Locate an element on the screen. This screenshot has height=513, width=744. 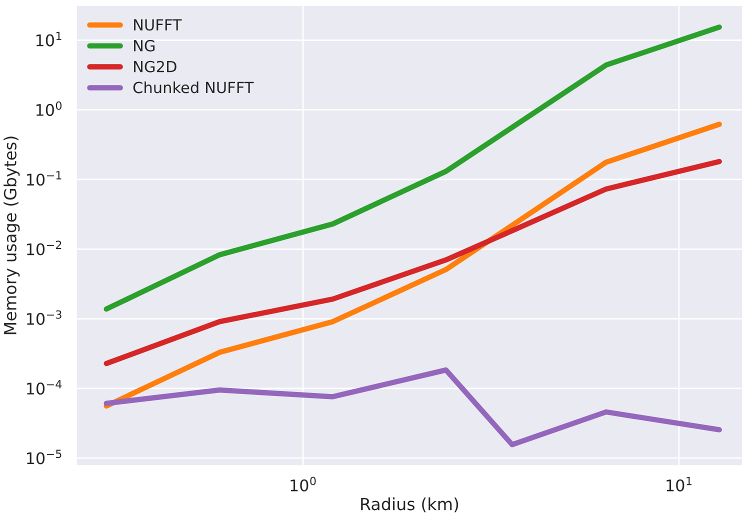
y-tick-label: 10$^{−5}$ is located at coordinates (44, 457).